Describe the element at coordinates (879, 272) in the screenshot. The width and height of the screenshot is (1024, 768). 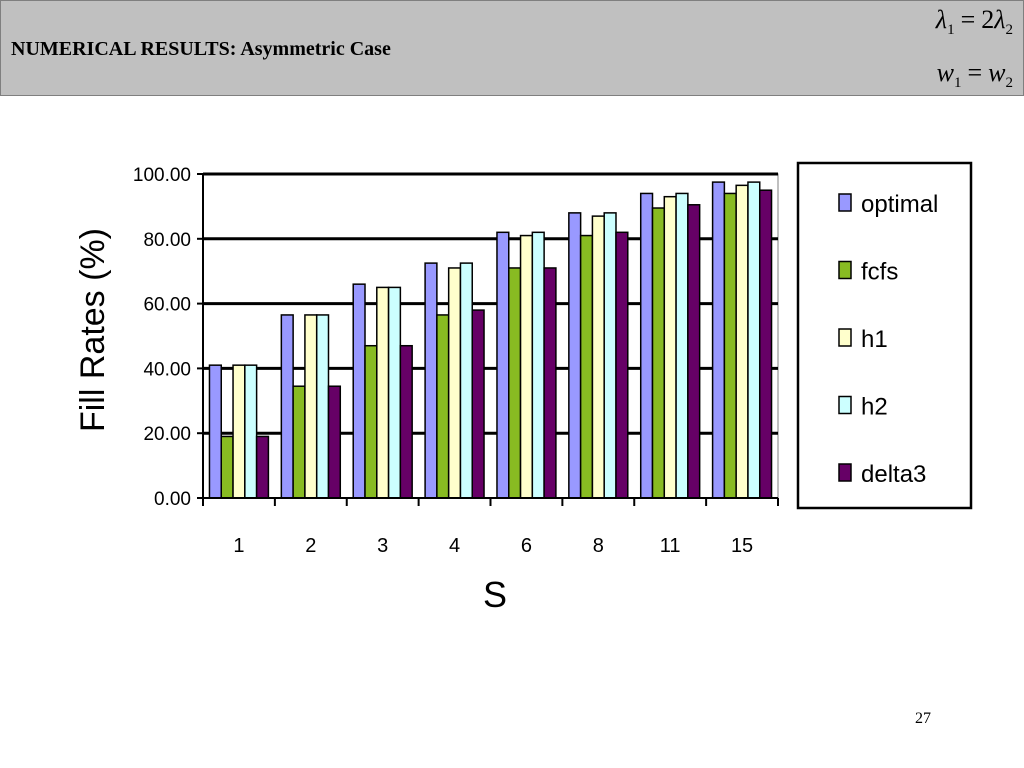
I see `legend-label-fcfs: fcfs` at that location.